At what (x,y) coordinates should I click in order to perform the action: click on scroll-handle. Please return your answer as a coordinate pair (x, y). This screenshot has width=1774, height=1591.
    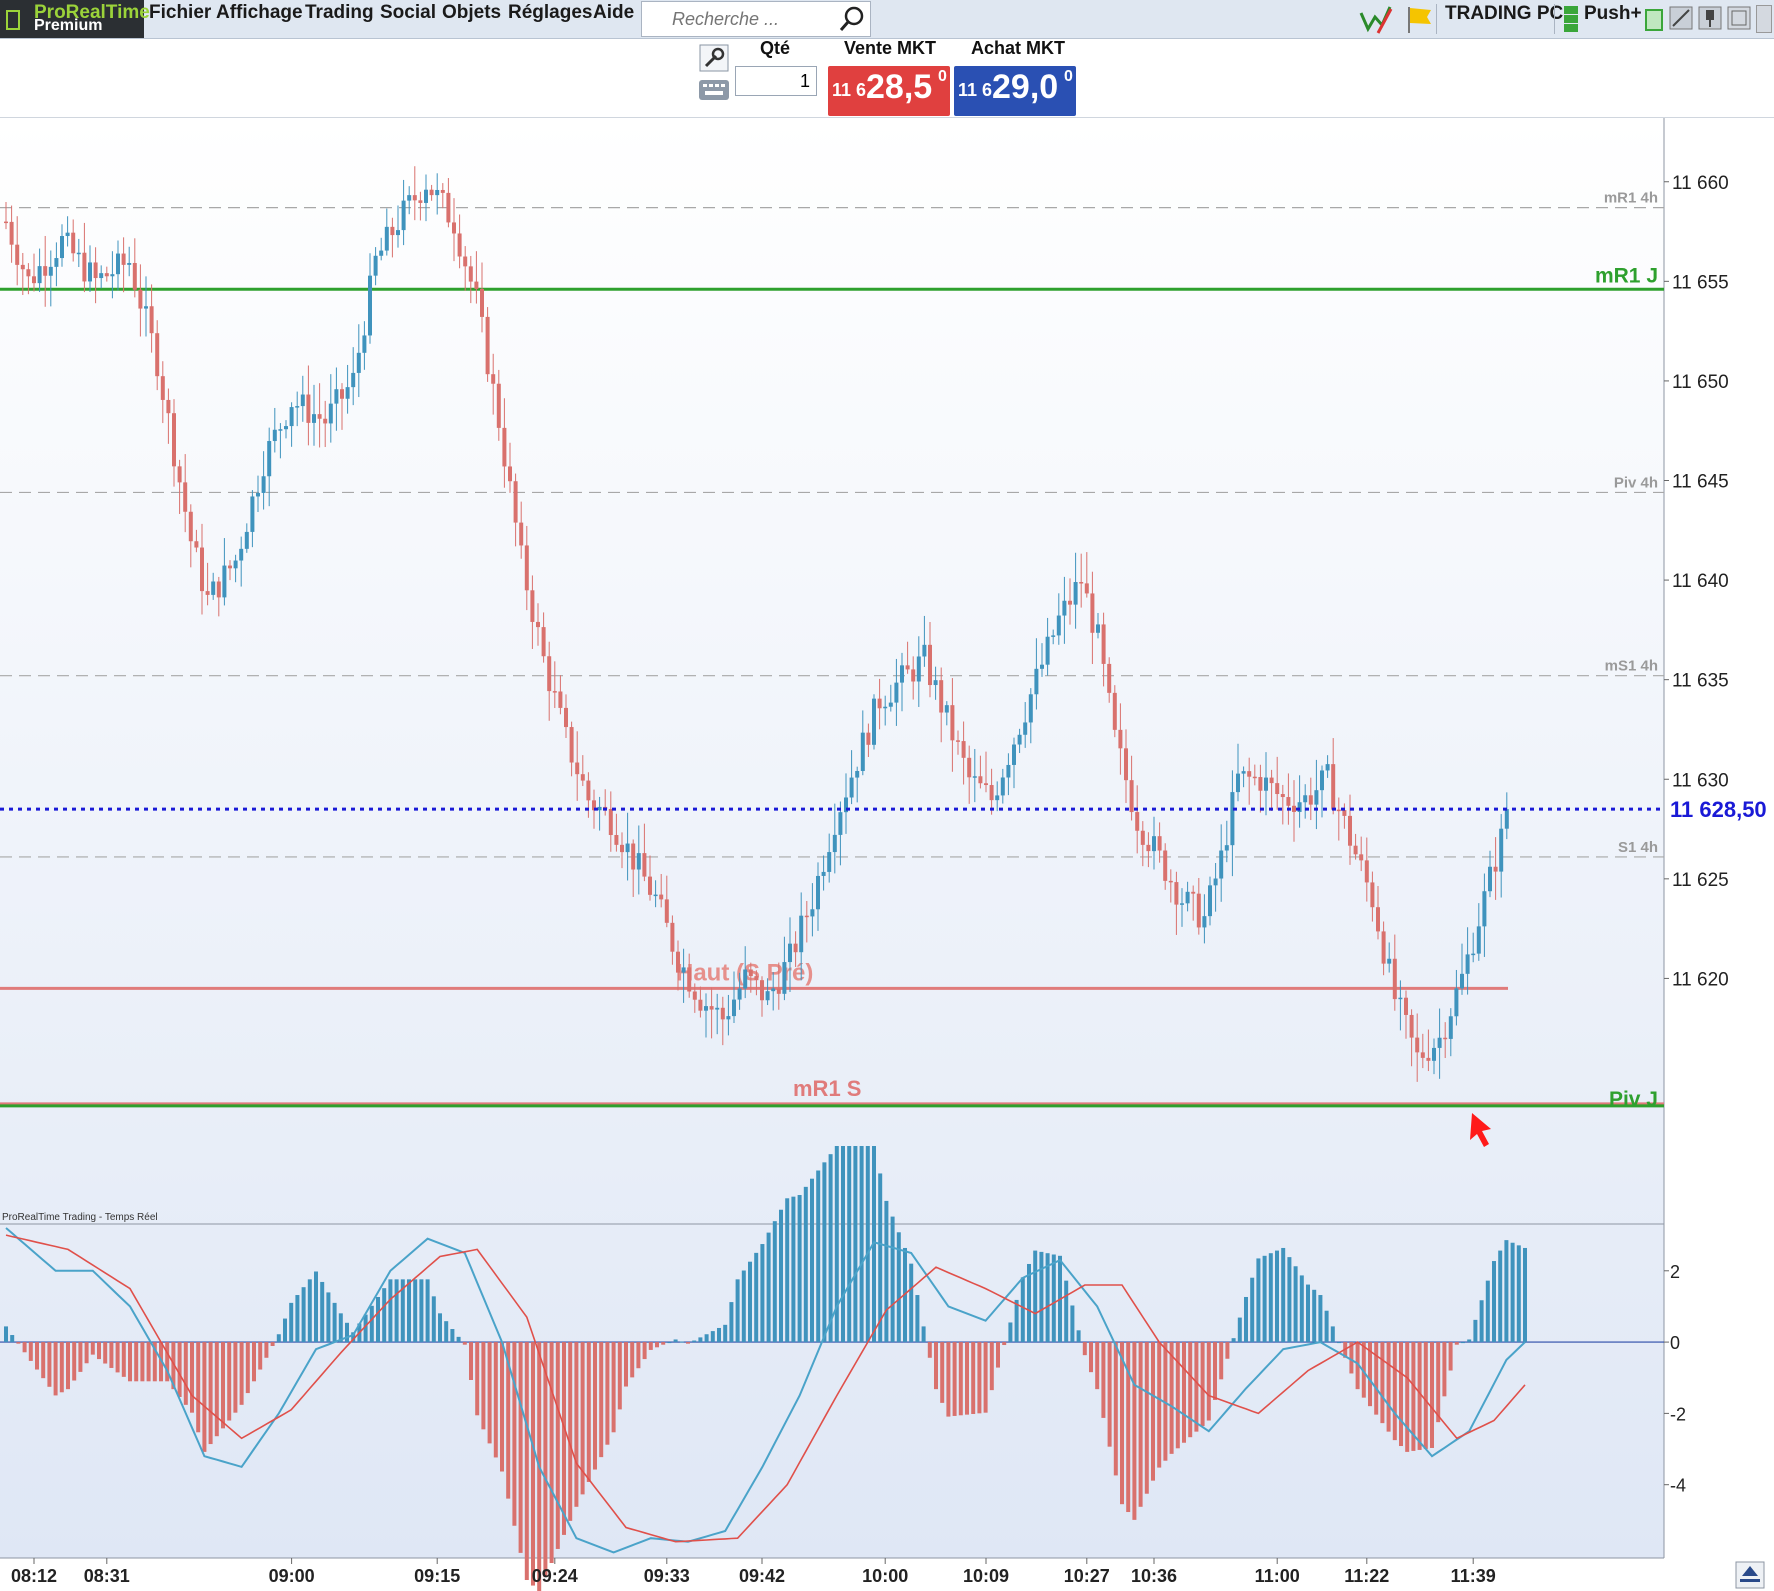
    Looking at the image, I should click on (1764, 19).